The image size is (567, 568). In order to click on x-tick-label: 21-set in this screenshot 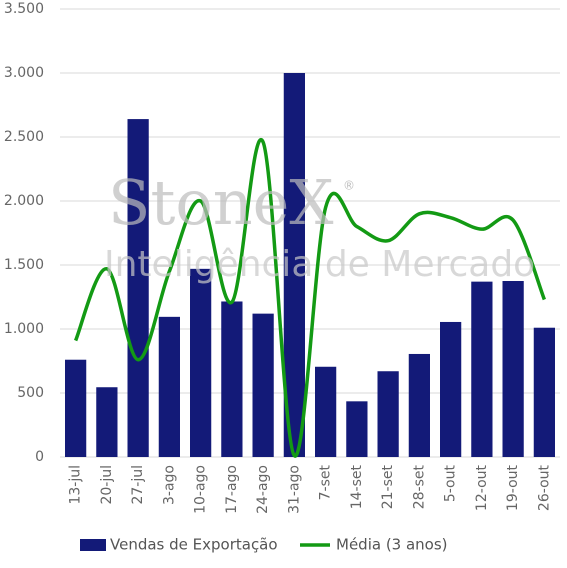, I will do `click(388, 486)`.